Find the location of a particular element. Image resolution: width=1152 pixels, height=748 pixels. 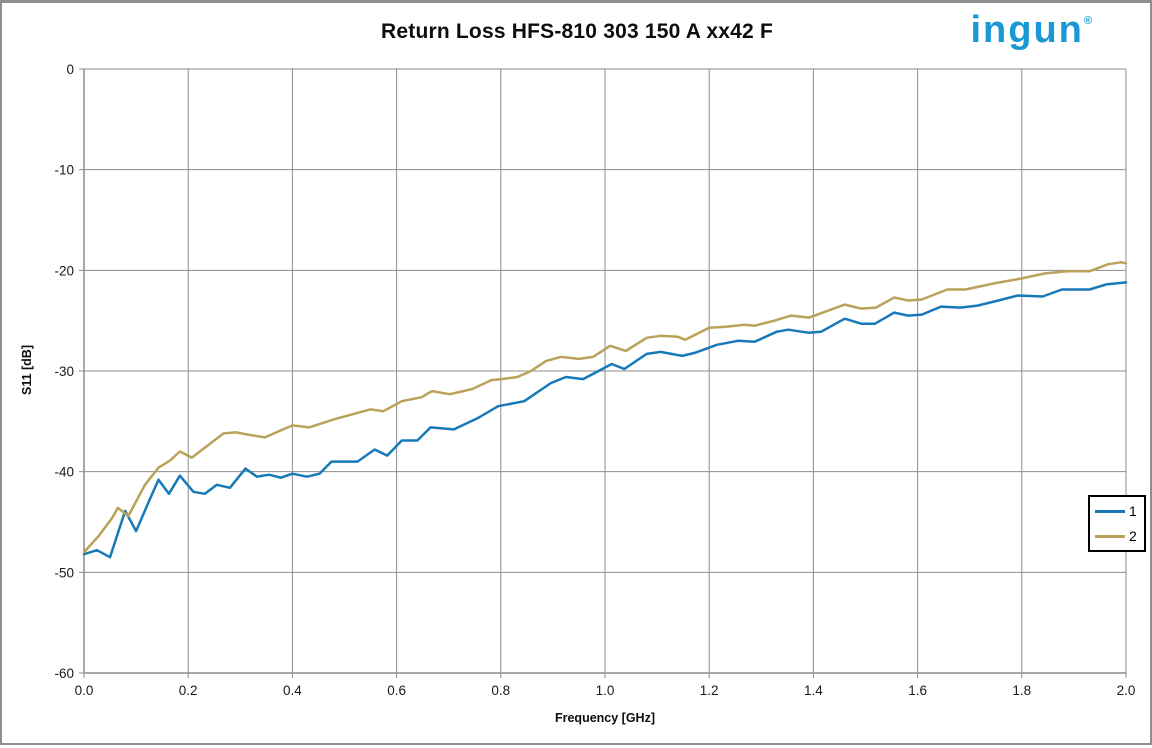

x-tick-label: 1.8 is located at coordinates (1021, 690).